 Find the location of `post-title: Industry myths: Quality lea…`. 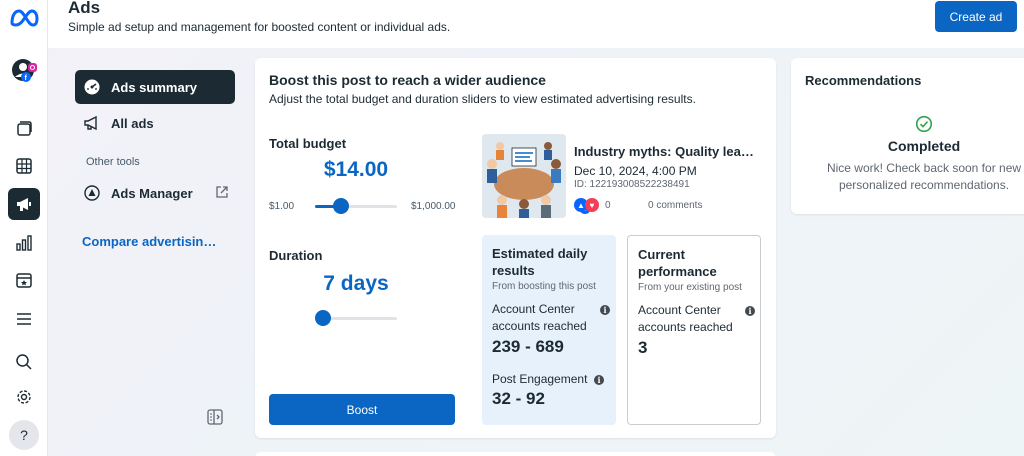

post-title: Industry myths: Quality lea… is located at coordinates (664, 151).